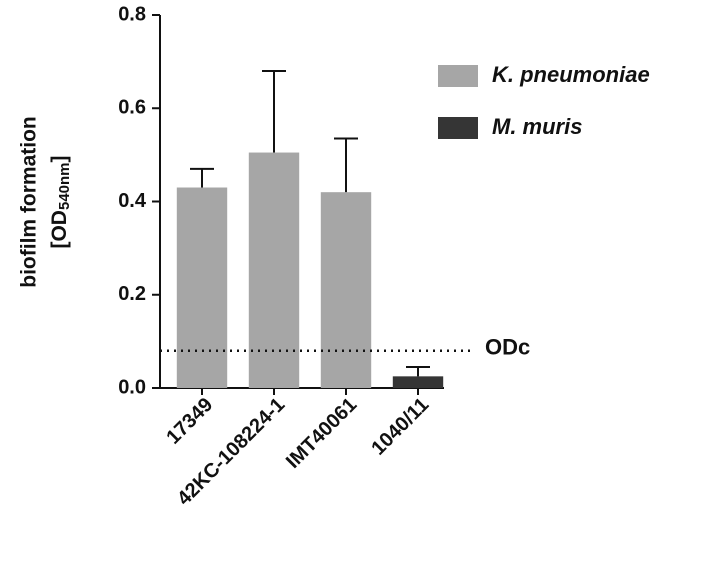  I want to click on y-axis-label: [OD540nm], so click(60, 201).